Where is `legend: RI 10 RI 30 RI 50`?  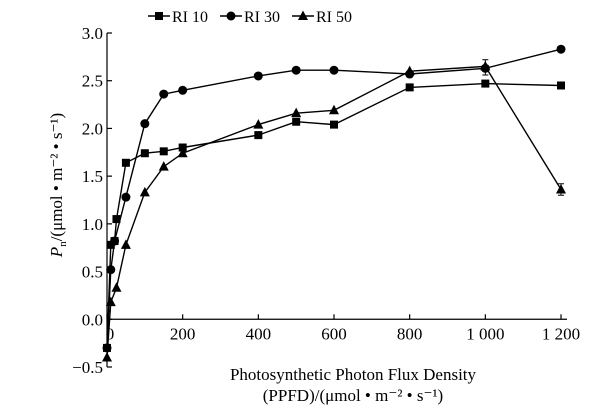
legend: RI 10 RI 30 RI 50 is located at coordinates (250, 17).